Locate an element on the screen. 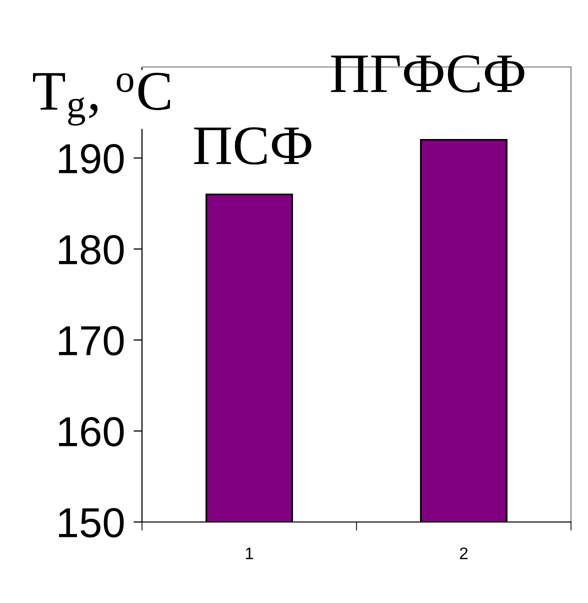 The height and width of the screenshot is (603, 588). annotation: ПГФСФ is located at coordinates (427, 74).